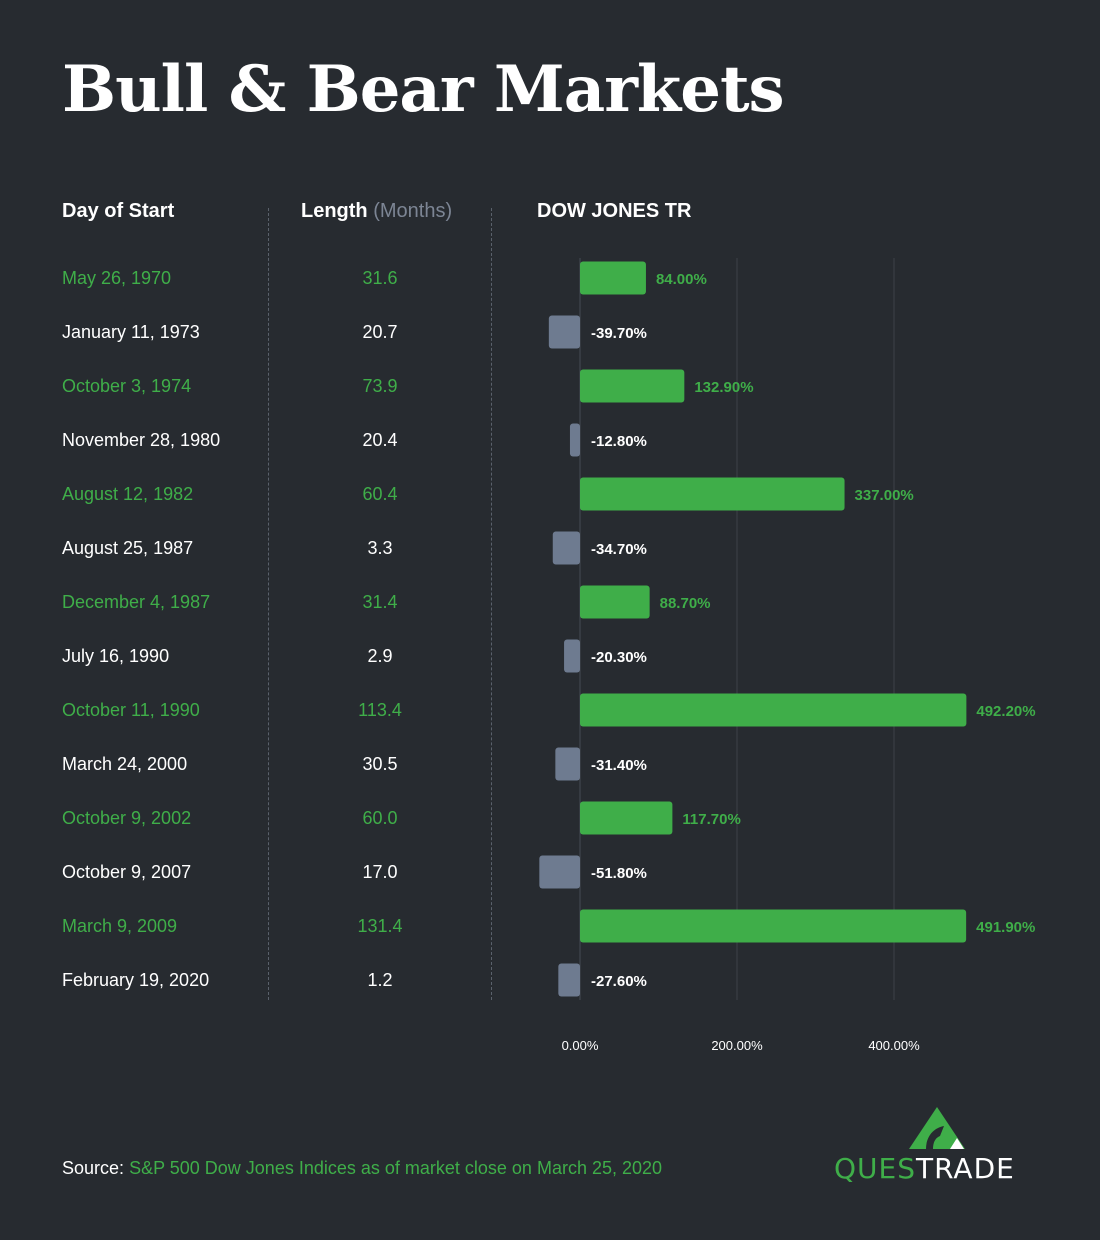  What do you see at coordinates (116, 656) in the screenshot?
I see `start-date: July 16, 1990` at bounding box center [116, 656].